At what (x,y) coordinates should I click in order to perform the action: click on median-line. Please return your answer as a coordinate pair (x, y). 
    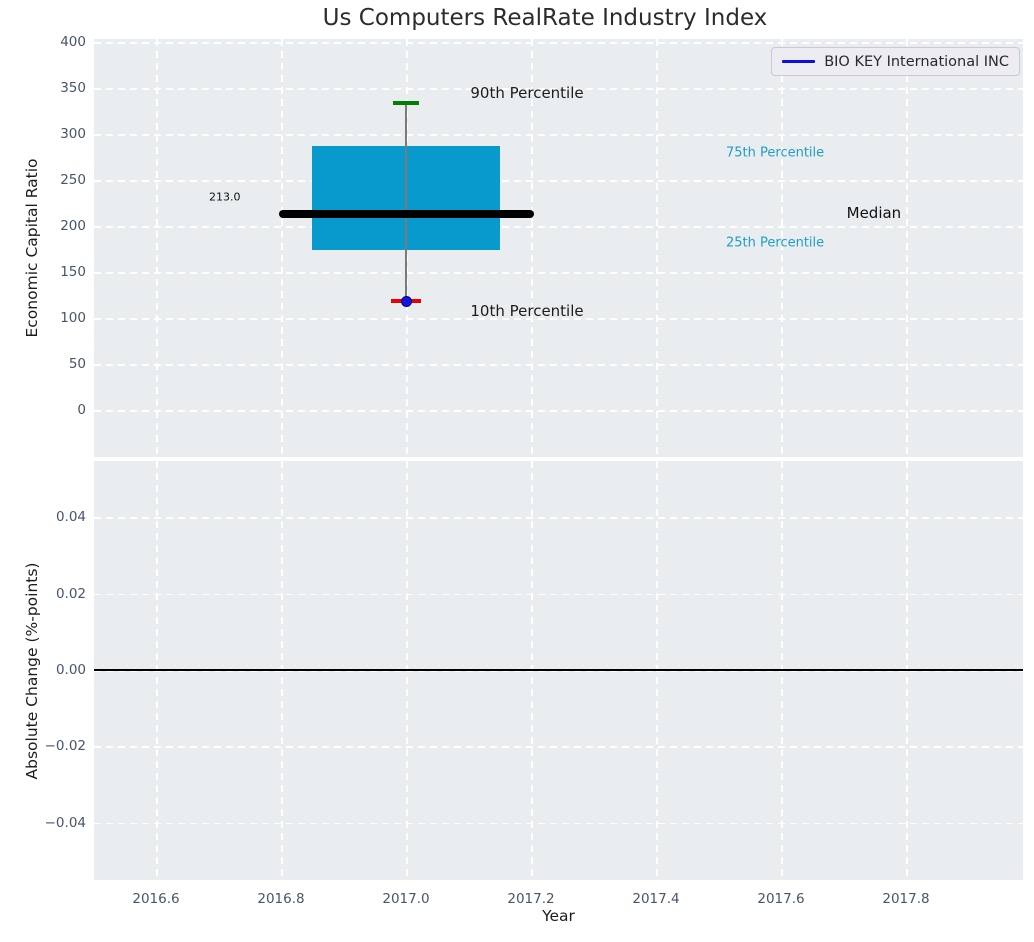
    Looking at the image, I should click on (406, 214).